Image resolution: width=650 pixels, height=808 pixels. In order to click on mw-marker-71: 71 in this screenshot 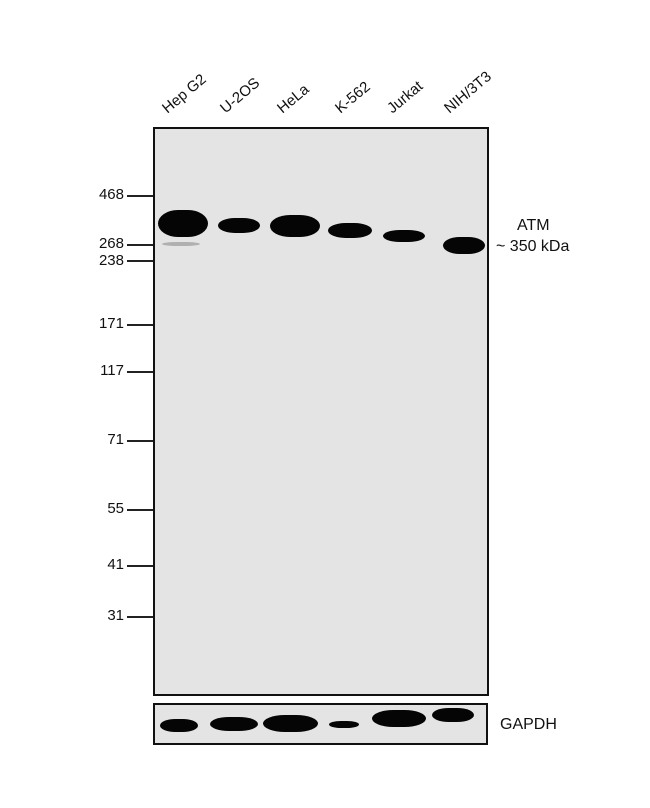, I will do `click(115, 439)`.